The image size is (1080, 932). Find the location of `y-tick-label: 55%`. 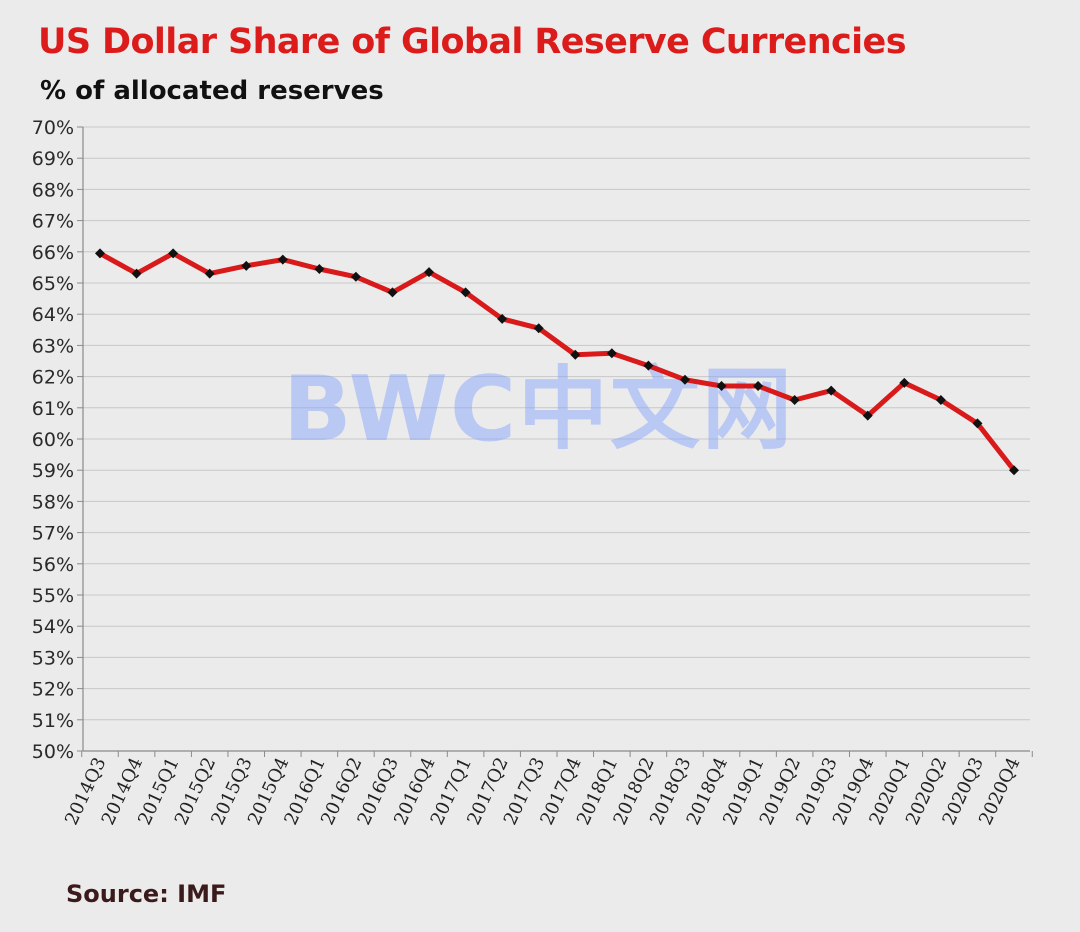

y-tick-label: 55% is located at coordinates (53, 596).